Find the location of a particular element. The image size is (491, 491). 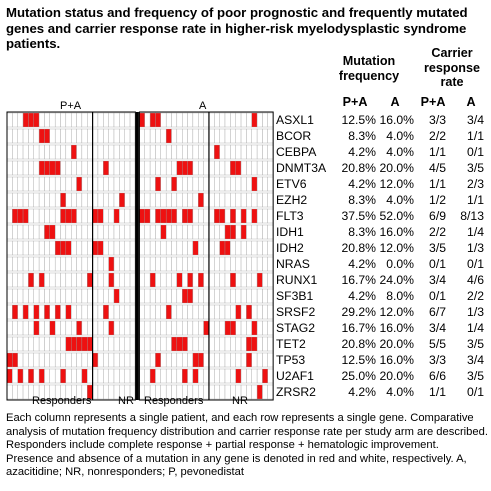

table-cell-freq-pa: 25.0% is located at coordinates (358, 376).